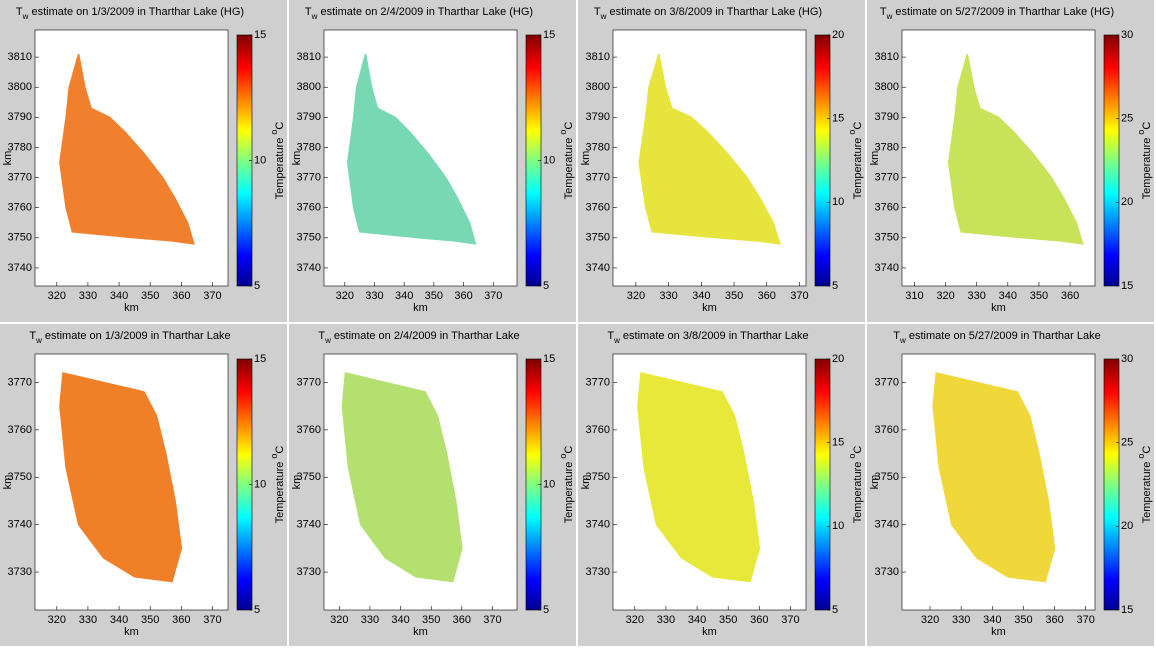 This screenshot has width=1156, height=648. What do you see at coordinates (136, 336) in the screenshot?
I see `title-part: estimate on 1/3/2009 in Tharthar Lake` at bounding box center [136, 336].